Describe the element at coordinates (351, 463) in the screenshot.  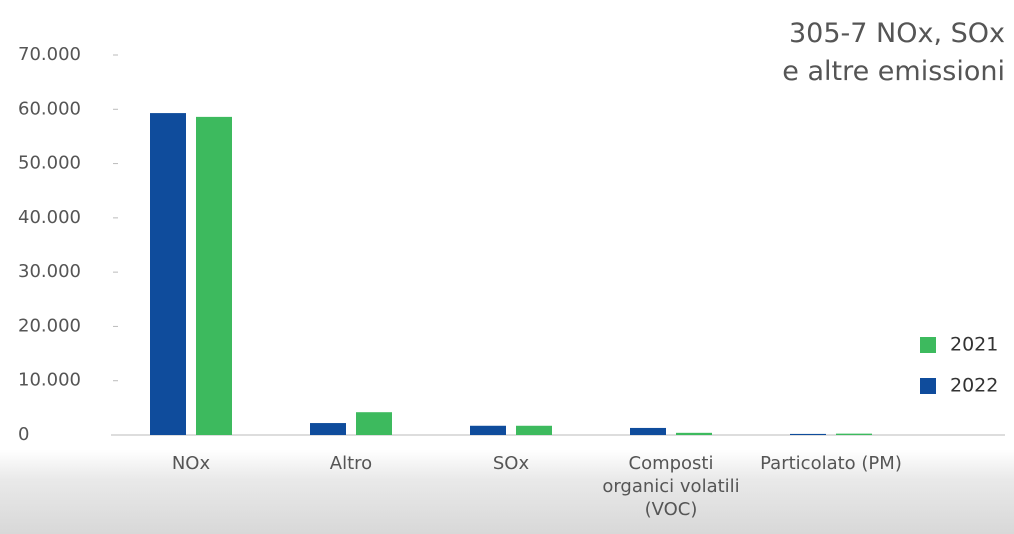
I see `x-tick-label: Altro` at that location.